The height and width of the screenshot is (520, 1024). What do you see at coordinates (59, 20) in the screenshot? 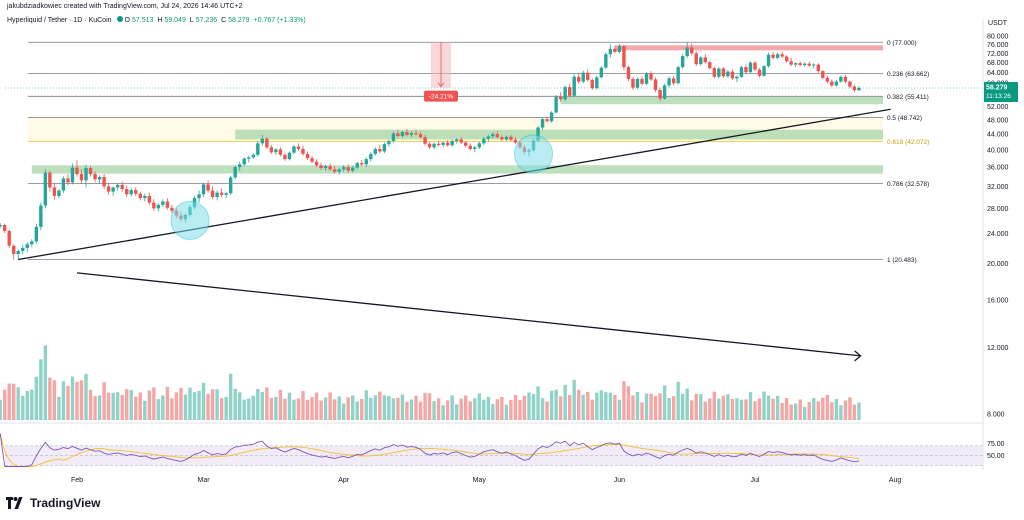
I see `pair-label: Hyperliquid / Tether · 1D · KuCoin` at bounding box center [59, 20].